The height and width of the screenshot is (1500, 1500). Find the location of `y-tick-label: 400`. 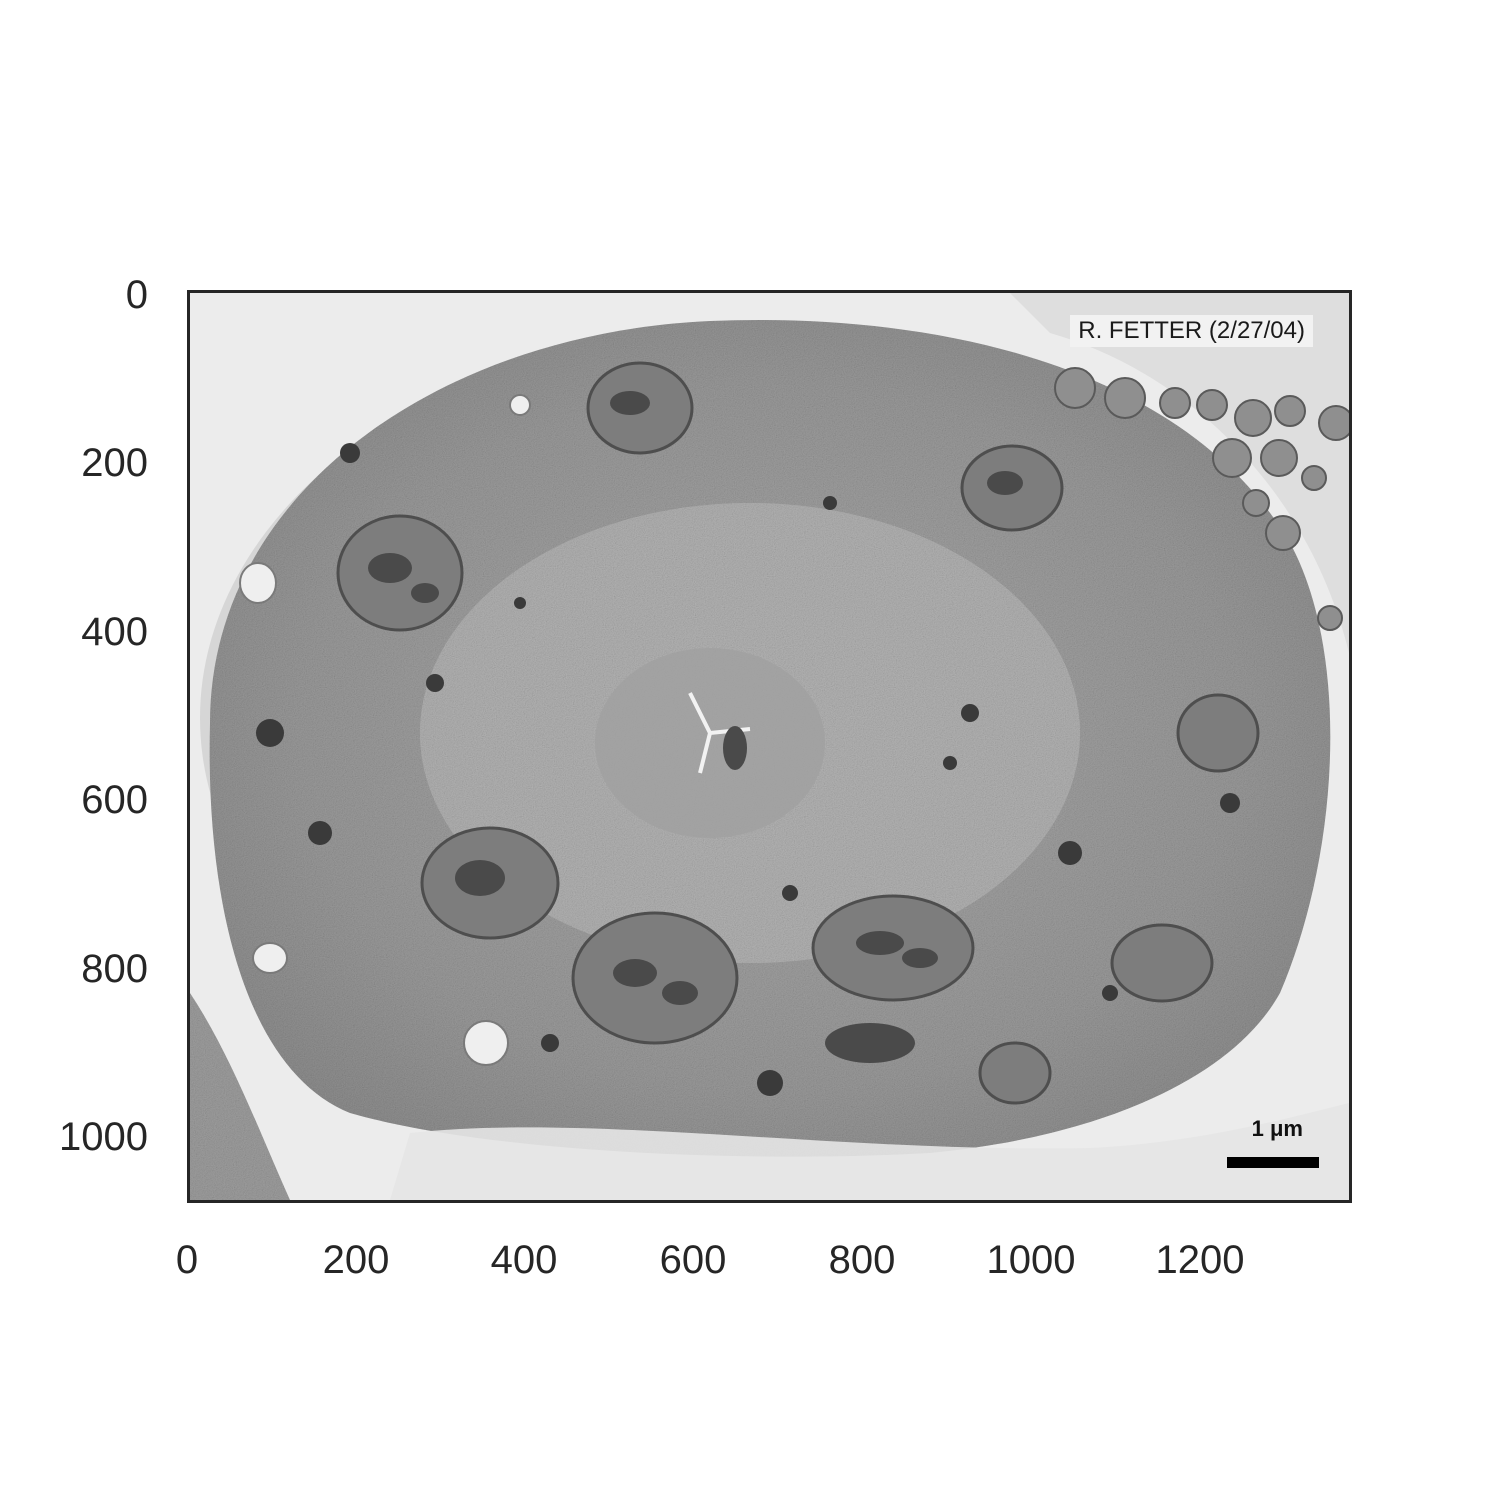

y-tick-label: 400 is located at coordinates (114, 632).